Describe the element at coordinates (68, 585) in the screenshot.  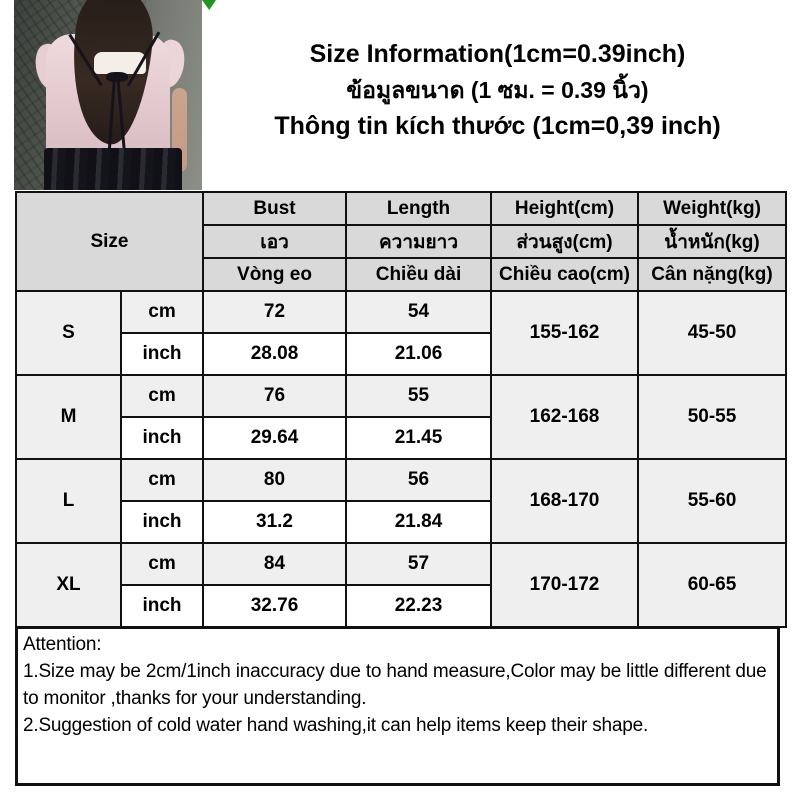
I see `size-label-xl: XL` at that location.